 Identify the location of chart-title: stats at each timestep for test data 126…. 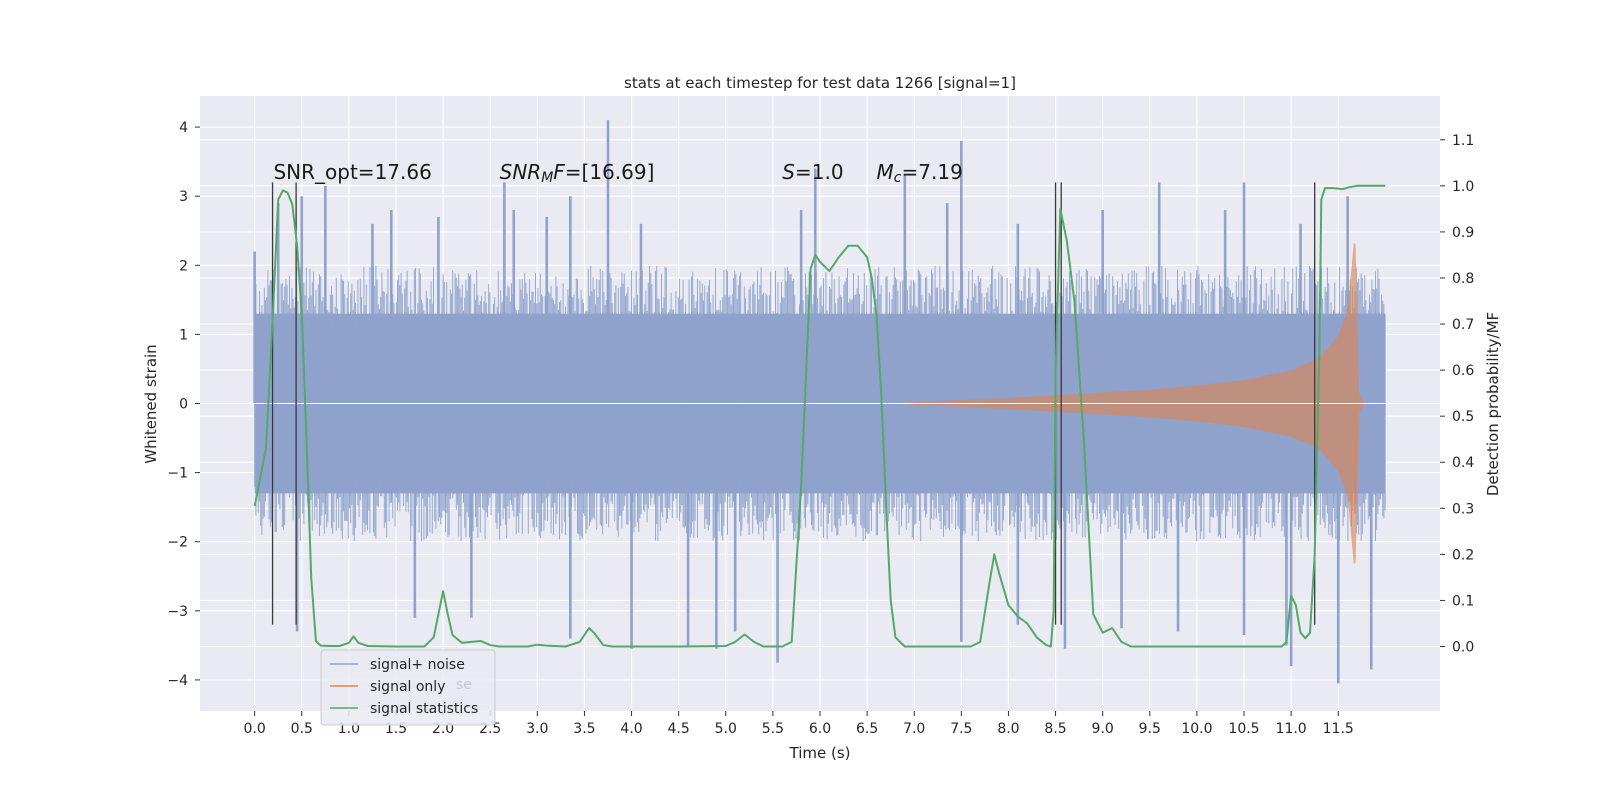
(820, 83).